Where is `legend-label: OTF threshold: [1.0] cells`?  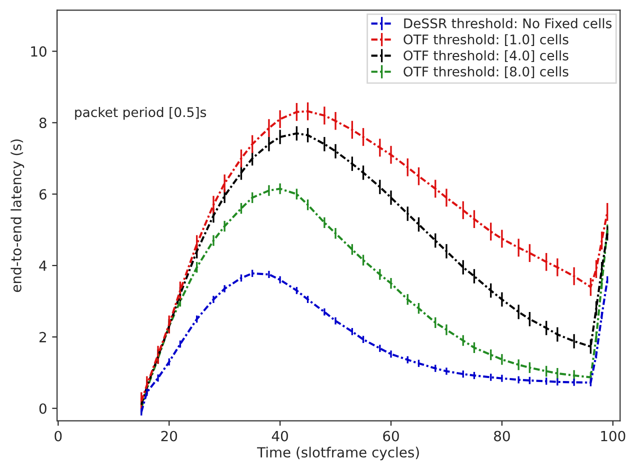
legend-label: OTF threshold: [1.0] cells is located at coordinates (486, 40).